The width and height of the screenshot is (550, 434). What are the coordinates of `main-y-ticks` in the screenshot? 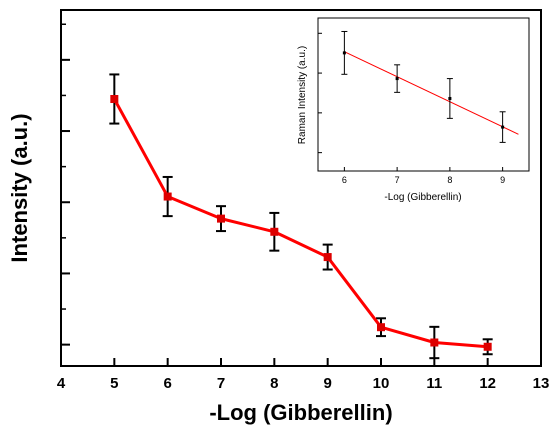 It's located at (65, 184).